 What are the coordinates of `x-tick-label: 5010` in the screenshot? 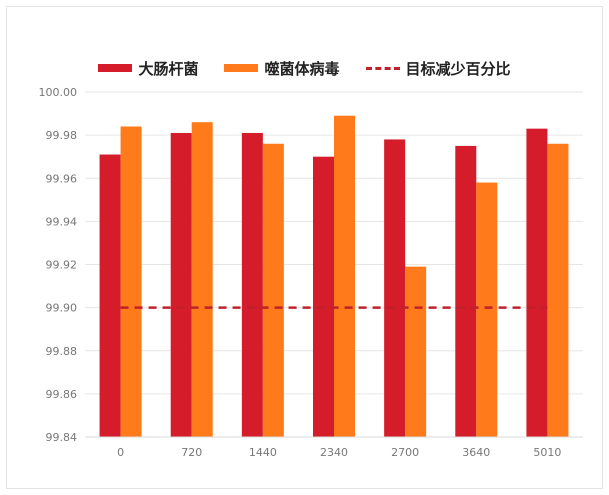 It's located at (547, 452).